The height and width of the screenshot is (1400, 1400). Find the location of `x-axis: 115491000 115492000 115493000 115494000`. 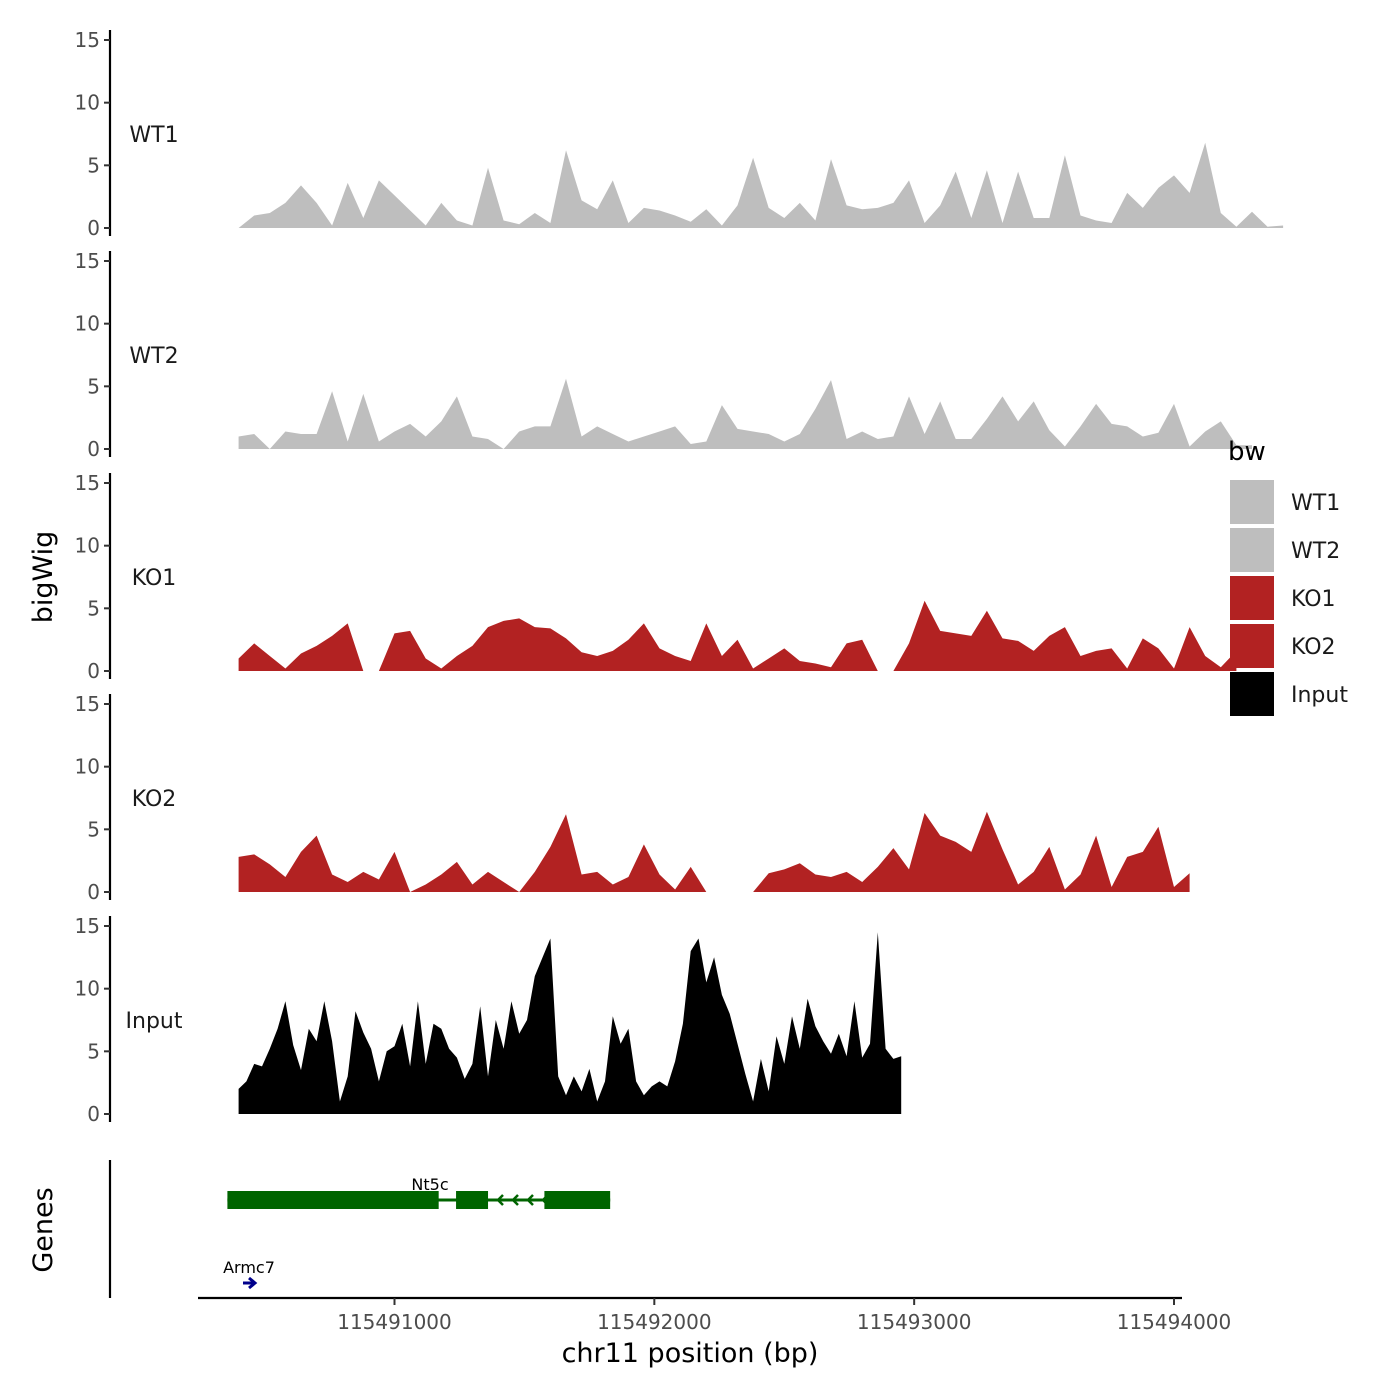

x-axis: 115491000 115492000 115493000 115494000 is located at coordinates (715, 1315).